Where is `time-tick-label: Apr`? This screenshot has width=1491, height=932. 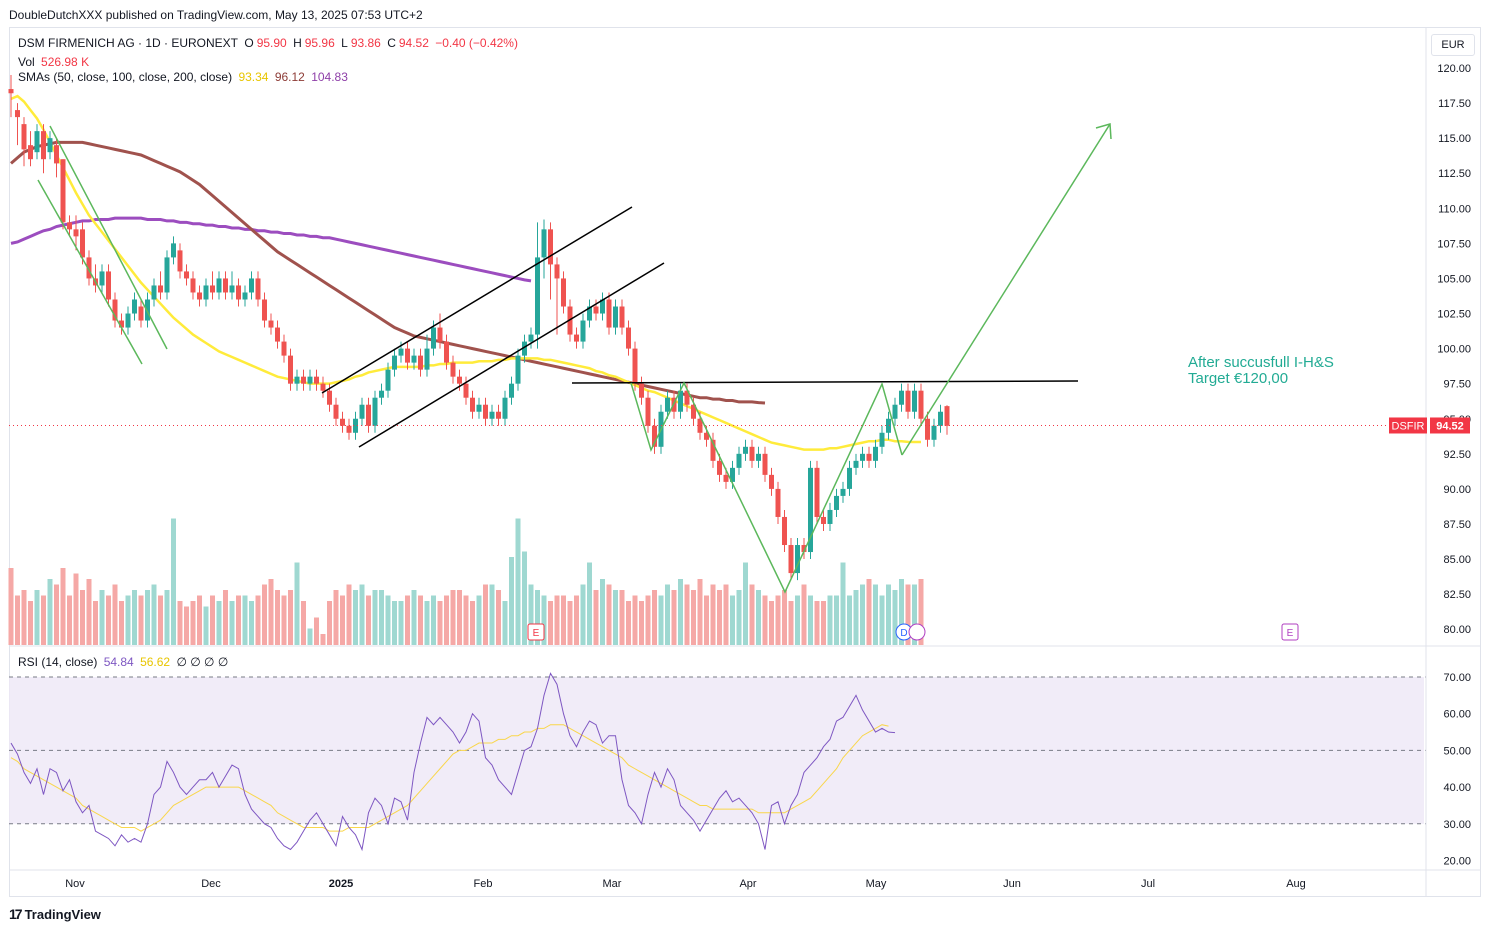 time-tick-label: Apr is located at coordinates (747, 884).